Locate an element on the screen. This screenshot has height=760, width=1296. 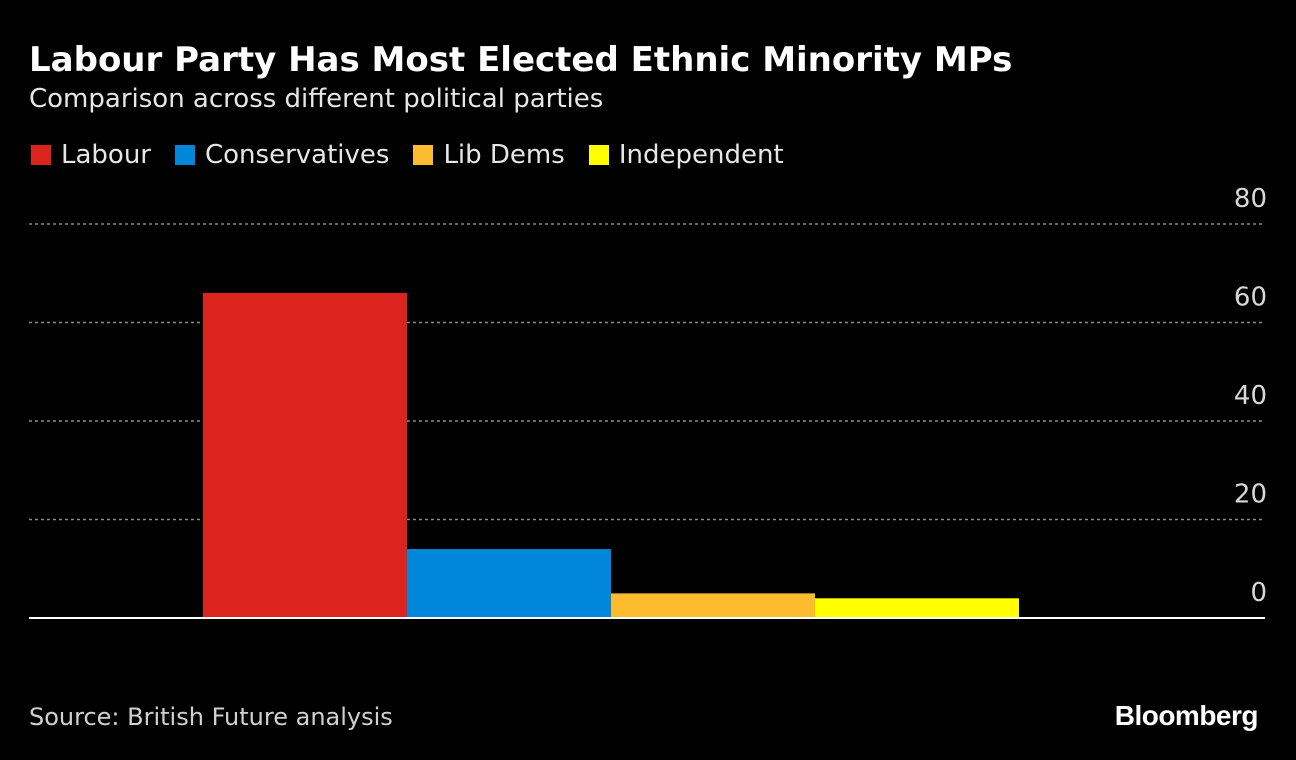
legend-swatch-conservatives is located at coordinates (185, 155).